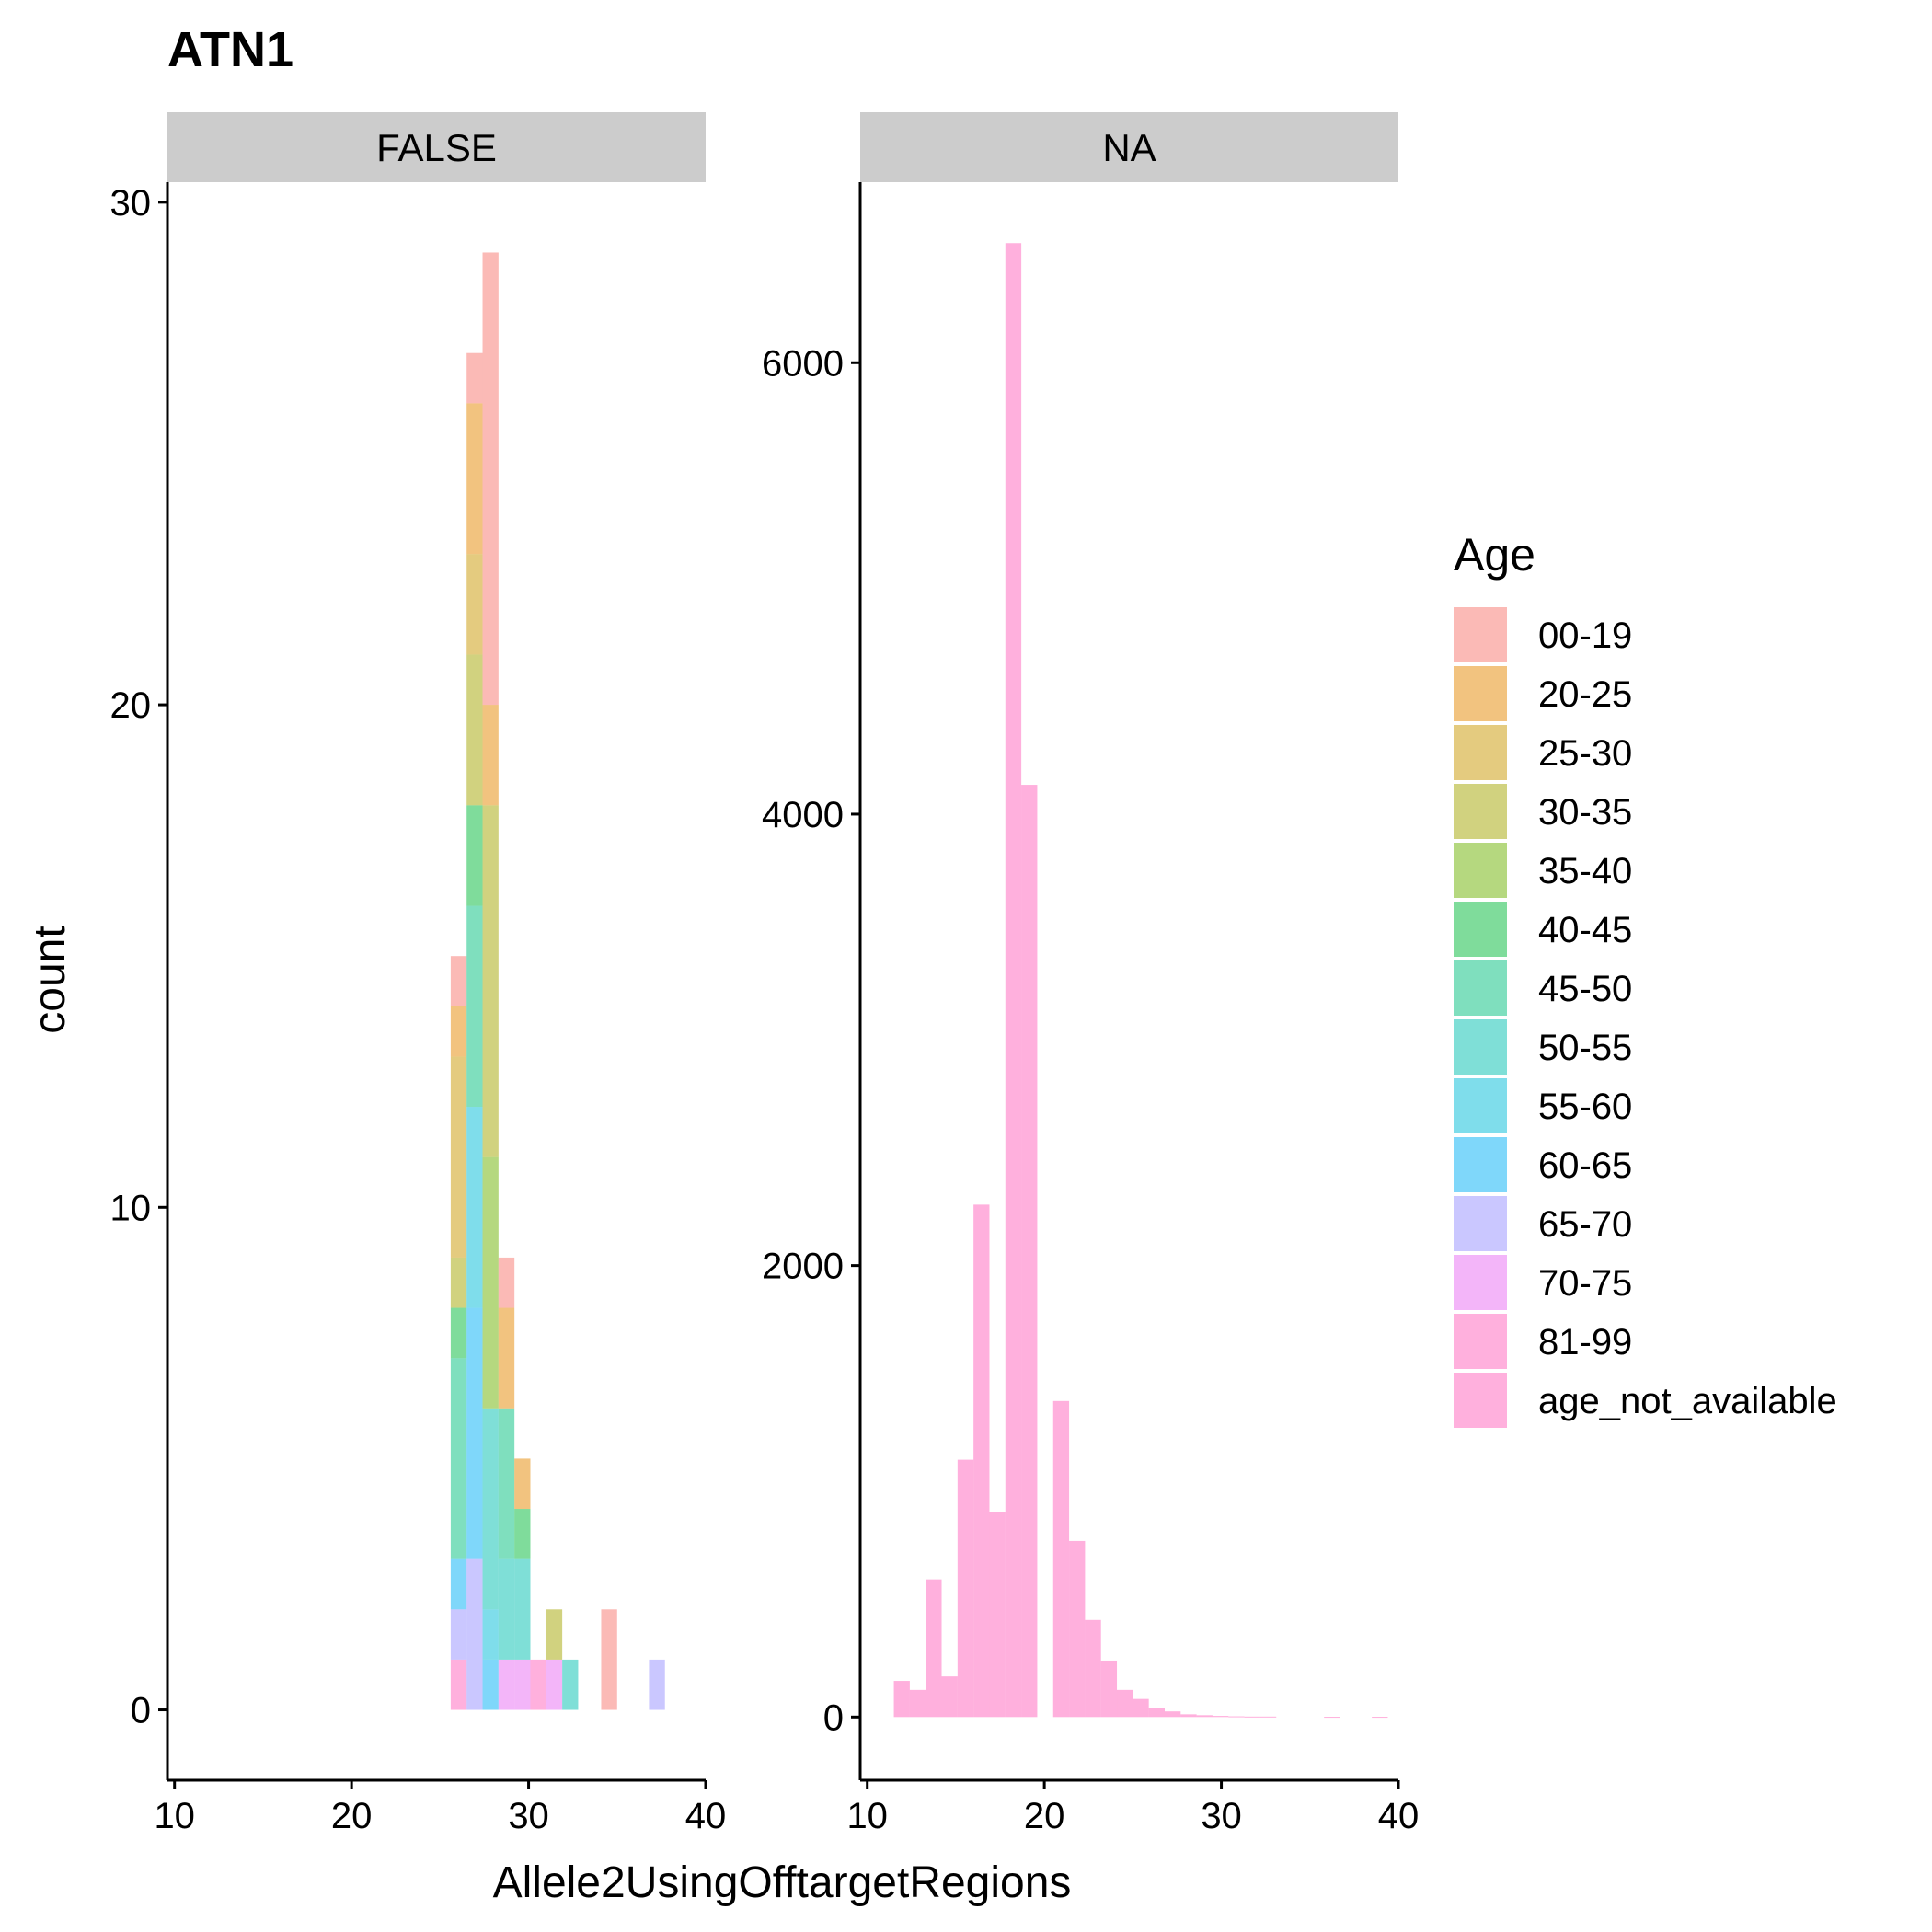  I want to click on facet-strip-label: FALSE, so click(436, 147).